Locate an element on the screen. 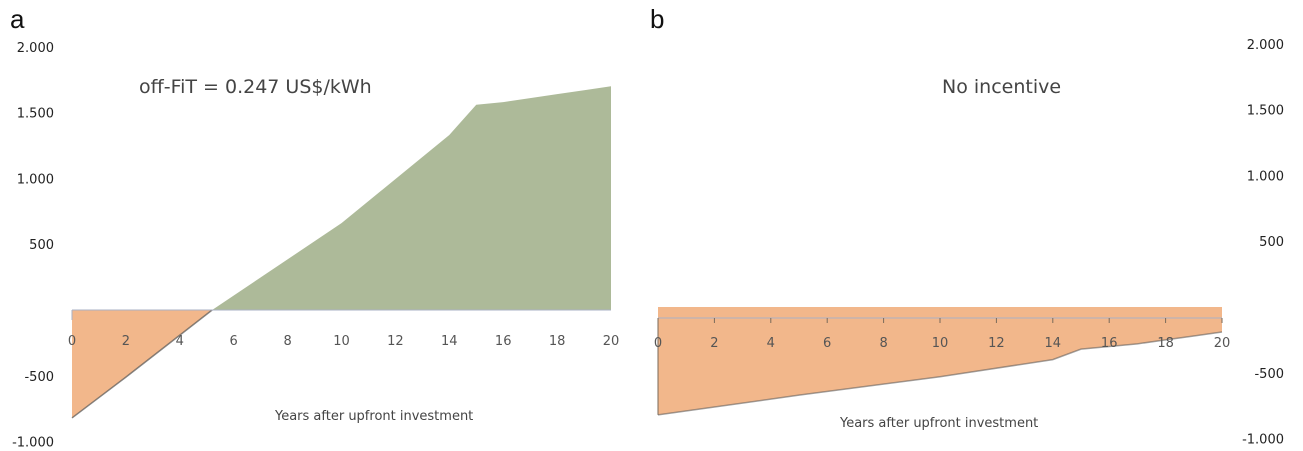  chart-a-x-tick-label: 10 is located at coordinates (341, 341).